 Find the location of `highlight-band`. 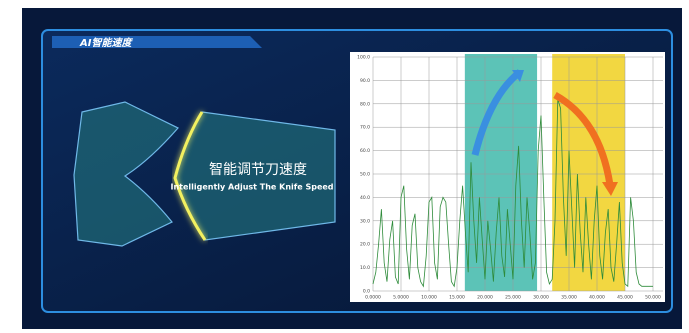

highlight-band is located at coordinates (588, 172).